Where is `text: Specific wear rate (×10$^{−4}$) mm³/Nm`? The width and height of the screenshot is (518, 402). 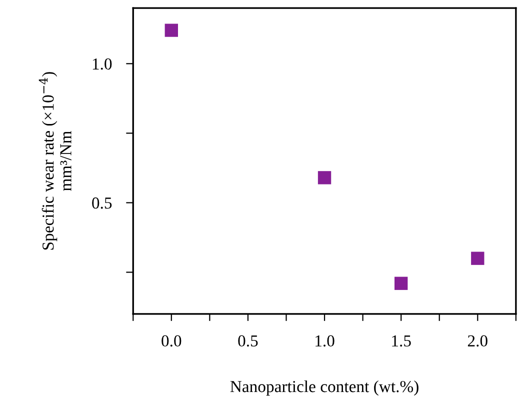 text: Specific wear rate (×10$^{−4}$) mm³/Nm is located at coordinates (55, 161).